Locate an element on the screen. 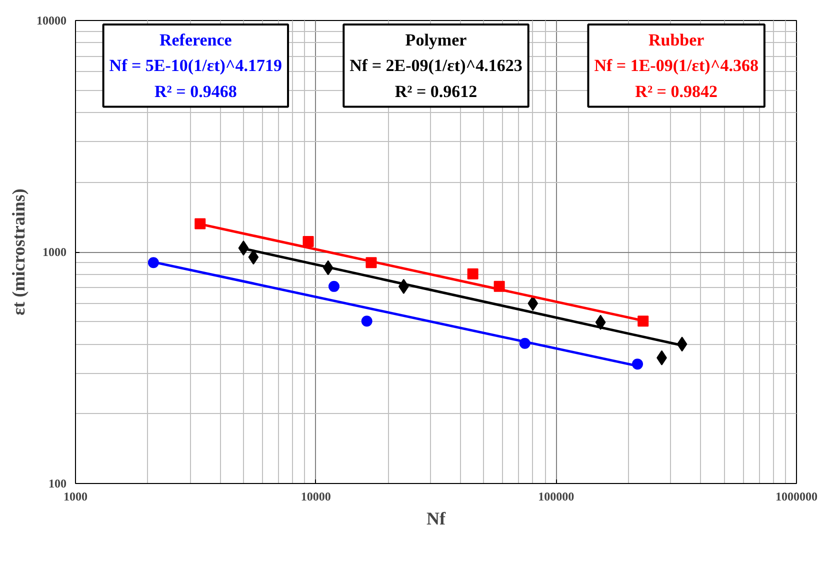  y-tick-label: 10000 is located at coordinates (51, 21).